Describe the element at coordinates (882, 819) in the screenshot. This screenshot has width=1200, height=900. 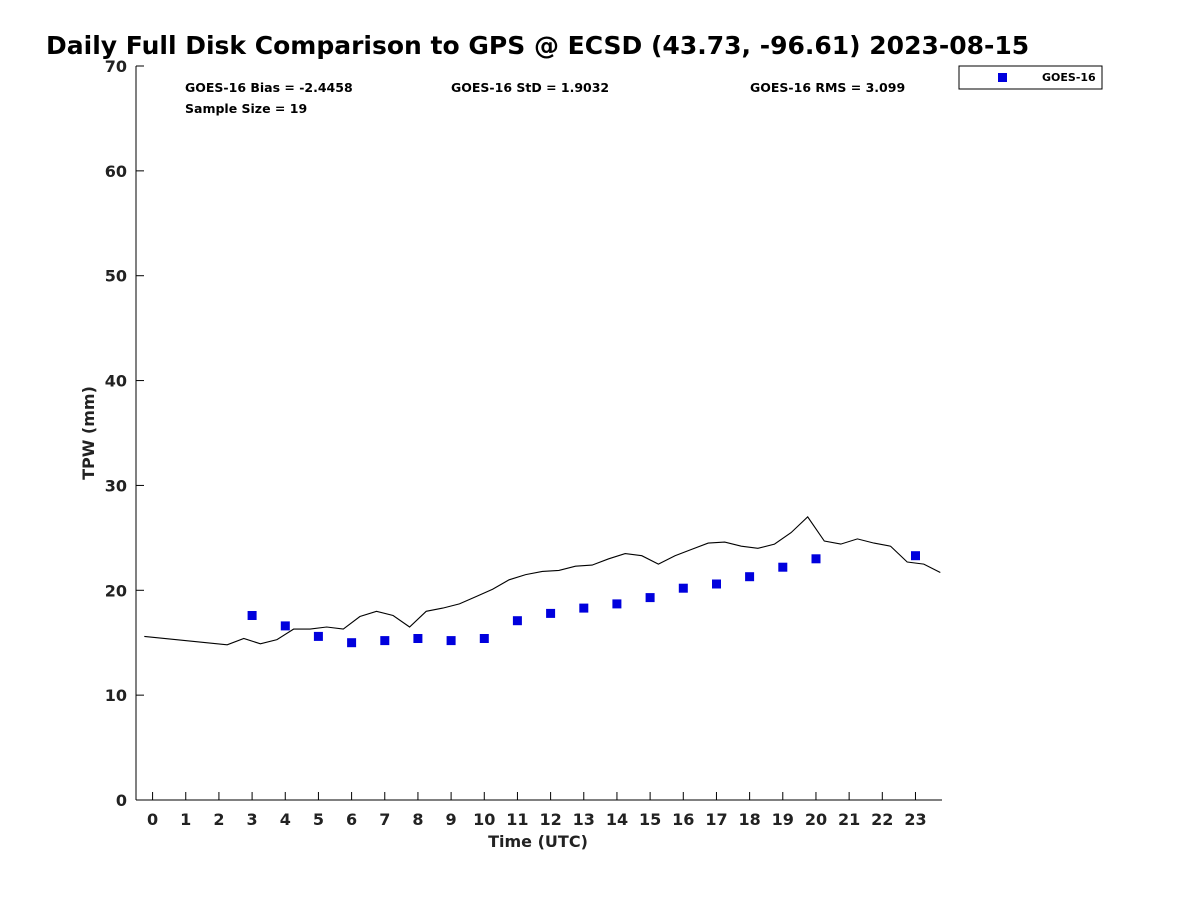
I see `x-tick-label: 22` at that location.